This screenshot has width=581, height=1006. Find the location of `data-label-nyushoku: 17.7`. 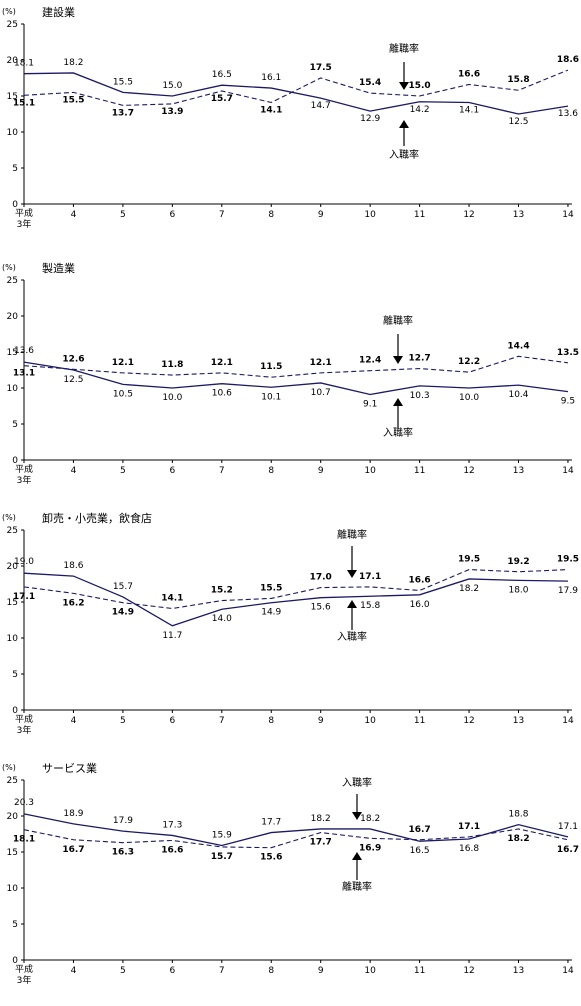

data-label-nyushoku: 17.7 is located at coordinates (271, 823).